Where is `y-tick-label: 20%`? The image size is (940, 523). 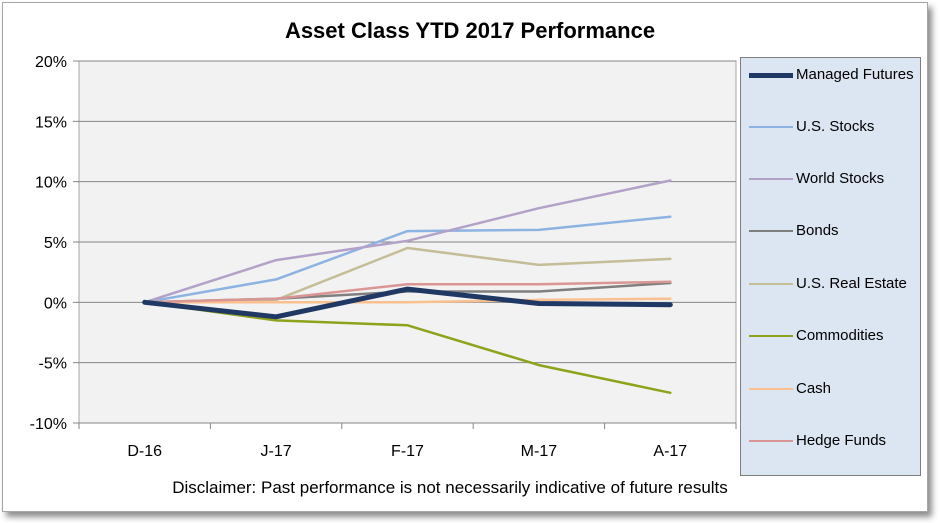
y-tick-label: 20% is located at coordinates (51, 62).